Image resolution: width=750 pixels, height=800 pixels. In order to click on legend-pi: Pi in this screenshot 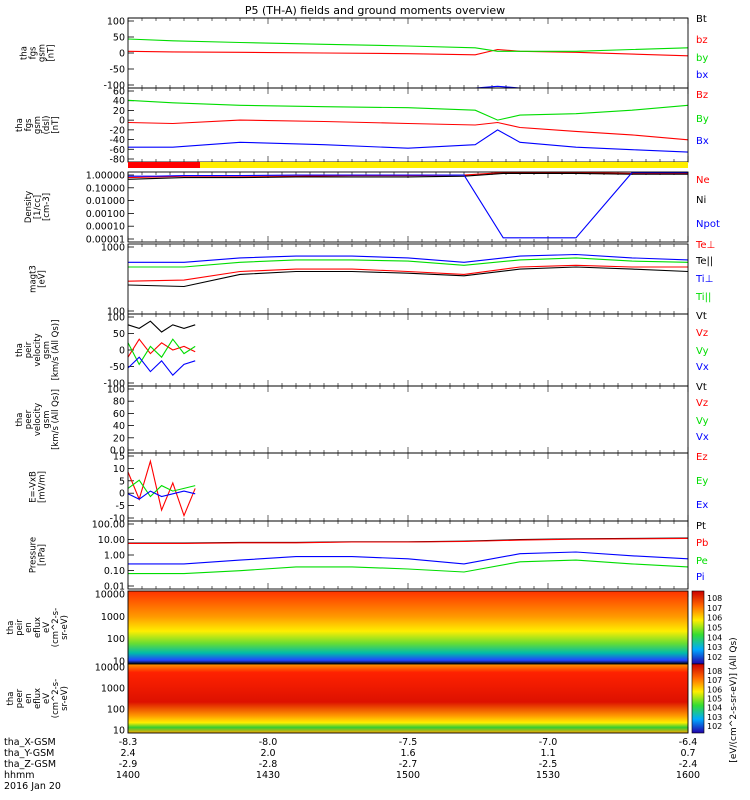, I will do `click(700, 577)`.